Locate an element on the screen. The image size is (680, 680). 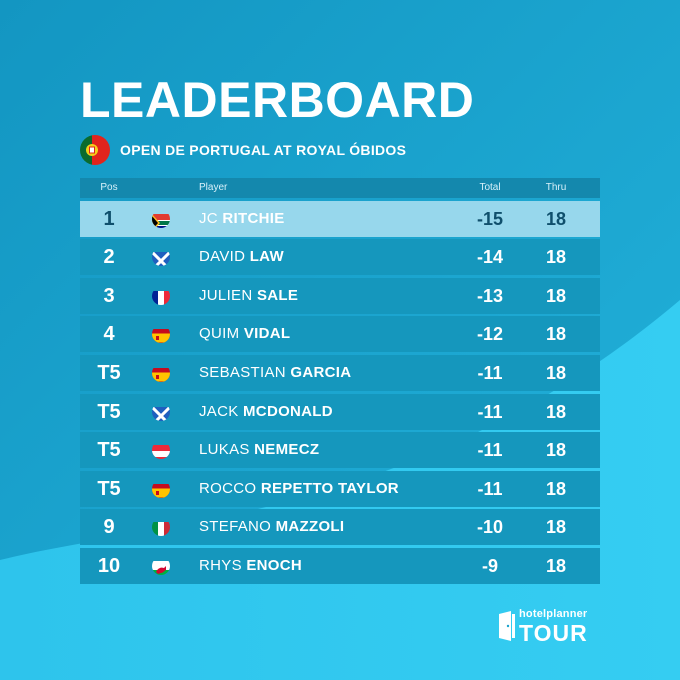
table-row: 10 RHYS ENOCH -9 18 is located at coordinates (340, 565).